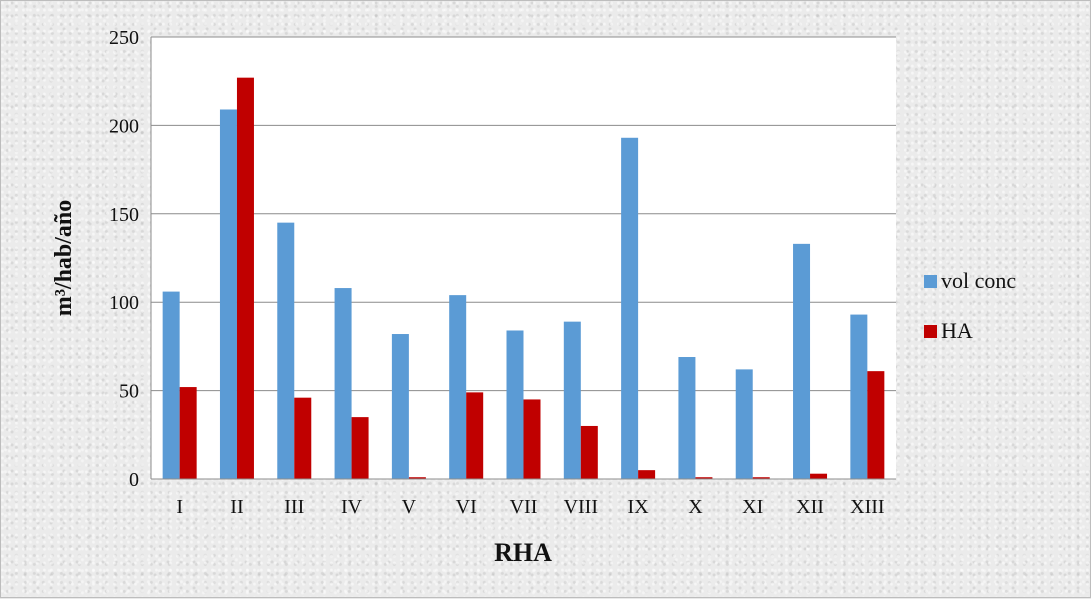 Image resolution: width=1091 pixels, height=599 pixels. What do you see at coordinates (867, 507) in the screenshot?
I see `x-tick-label: XIII` at bounding box center [867, 507].